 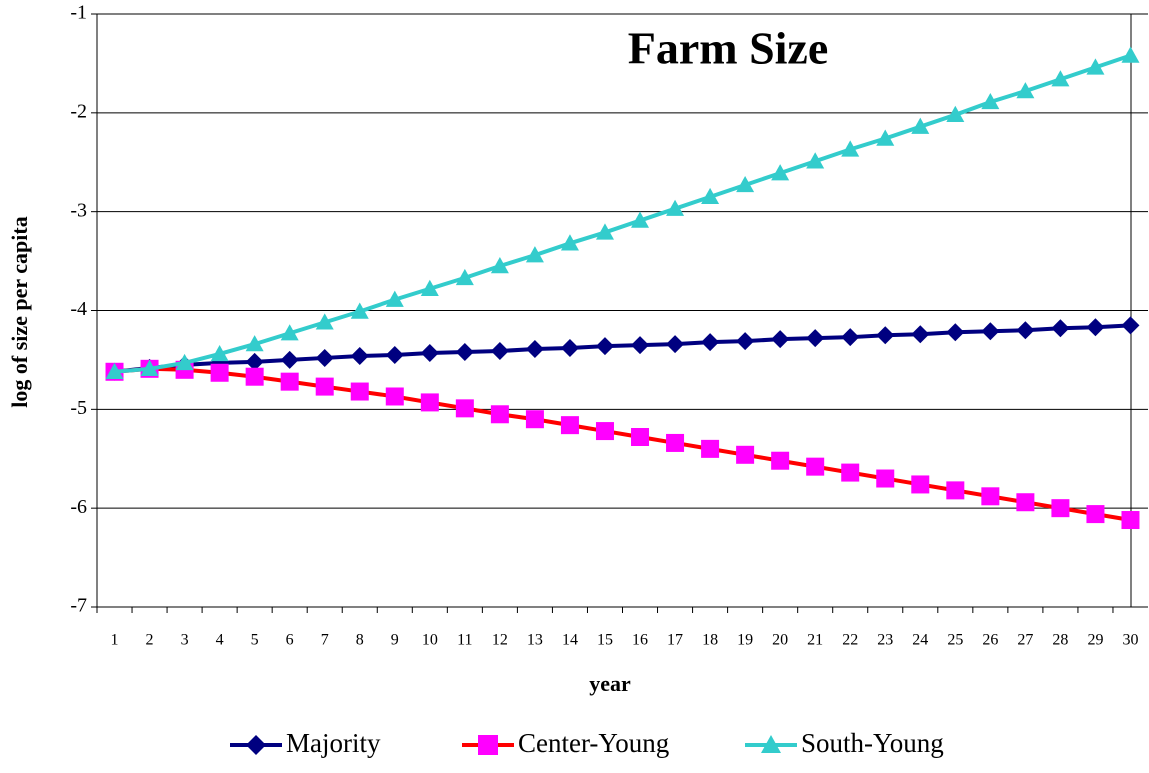 I want to click on x-tick-label: 25, so click(x=955, y=640).